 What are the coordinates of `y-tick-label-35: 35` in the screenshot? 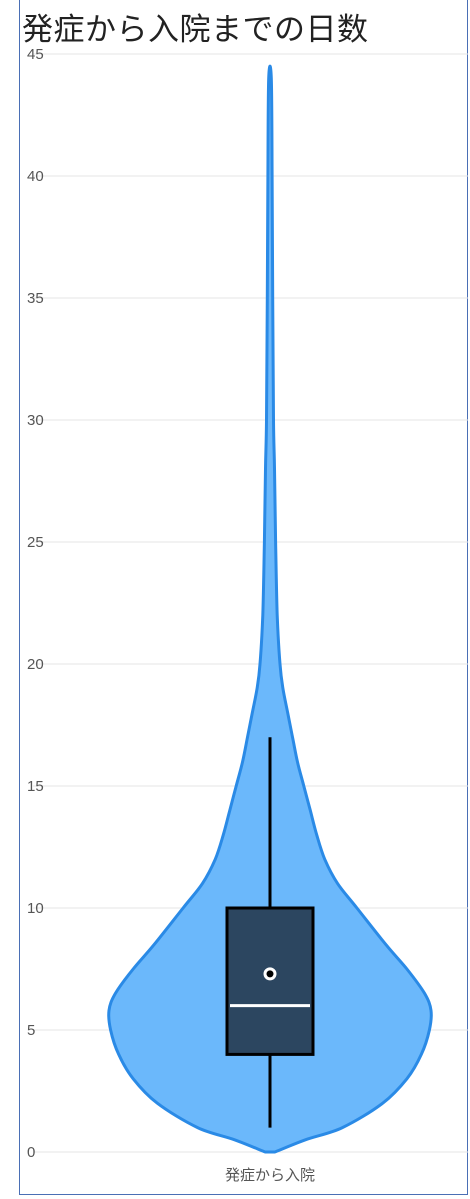 It's located at (35, 298).